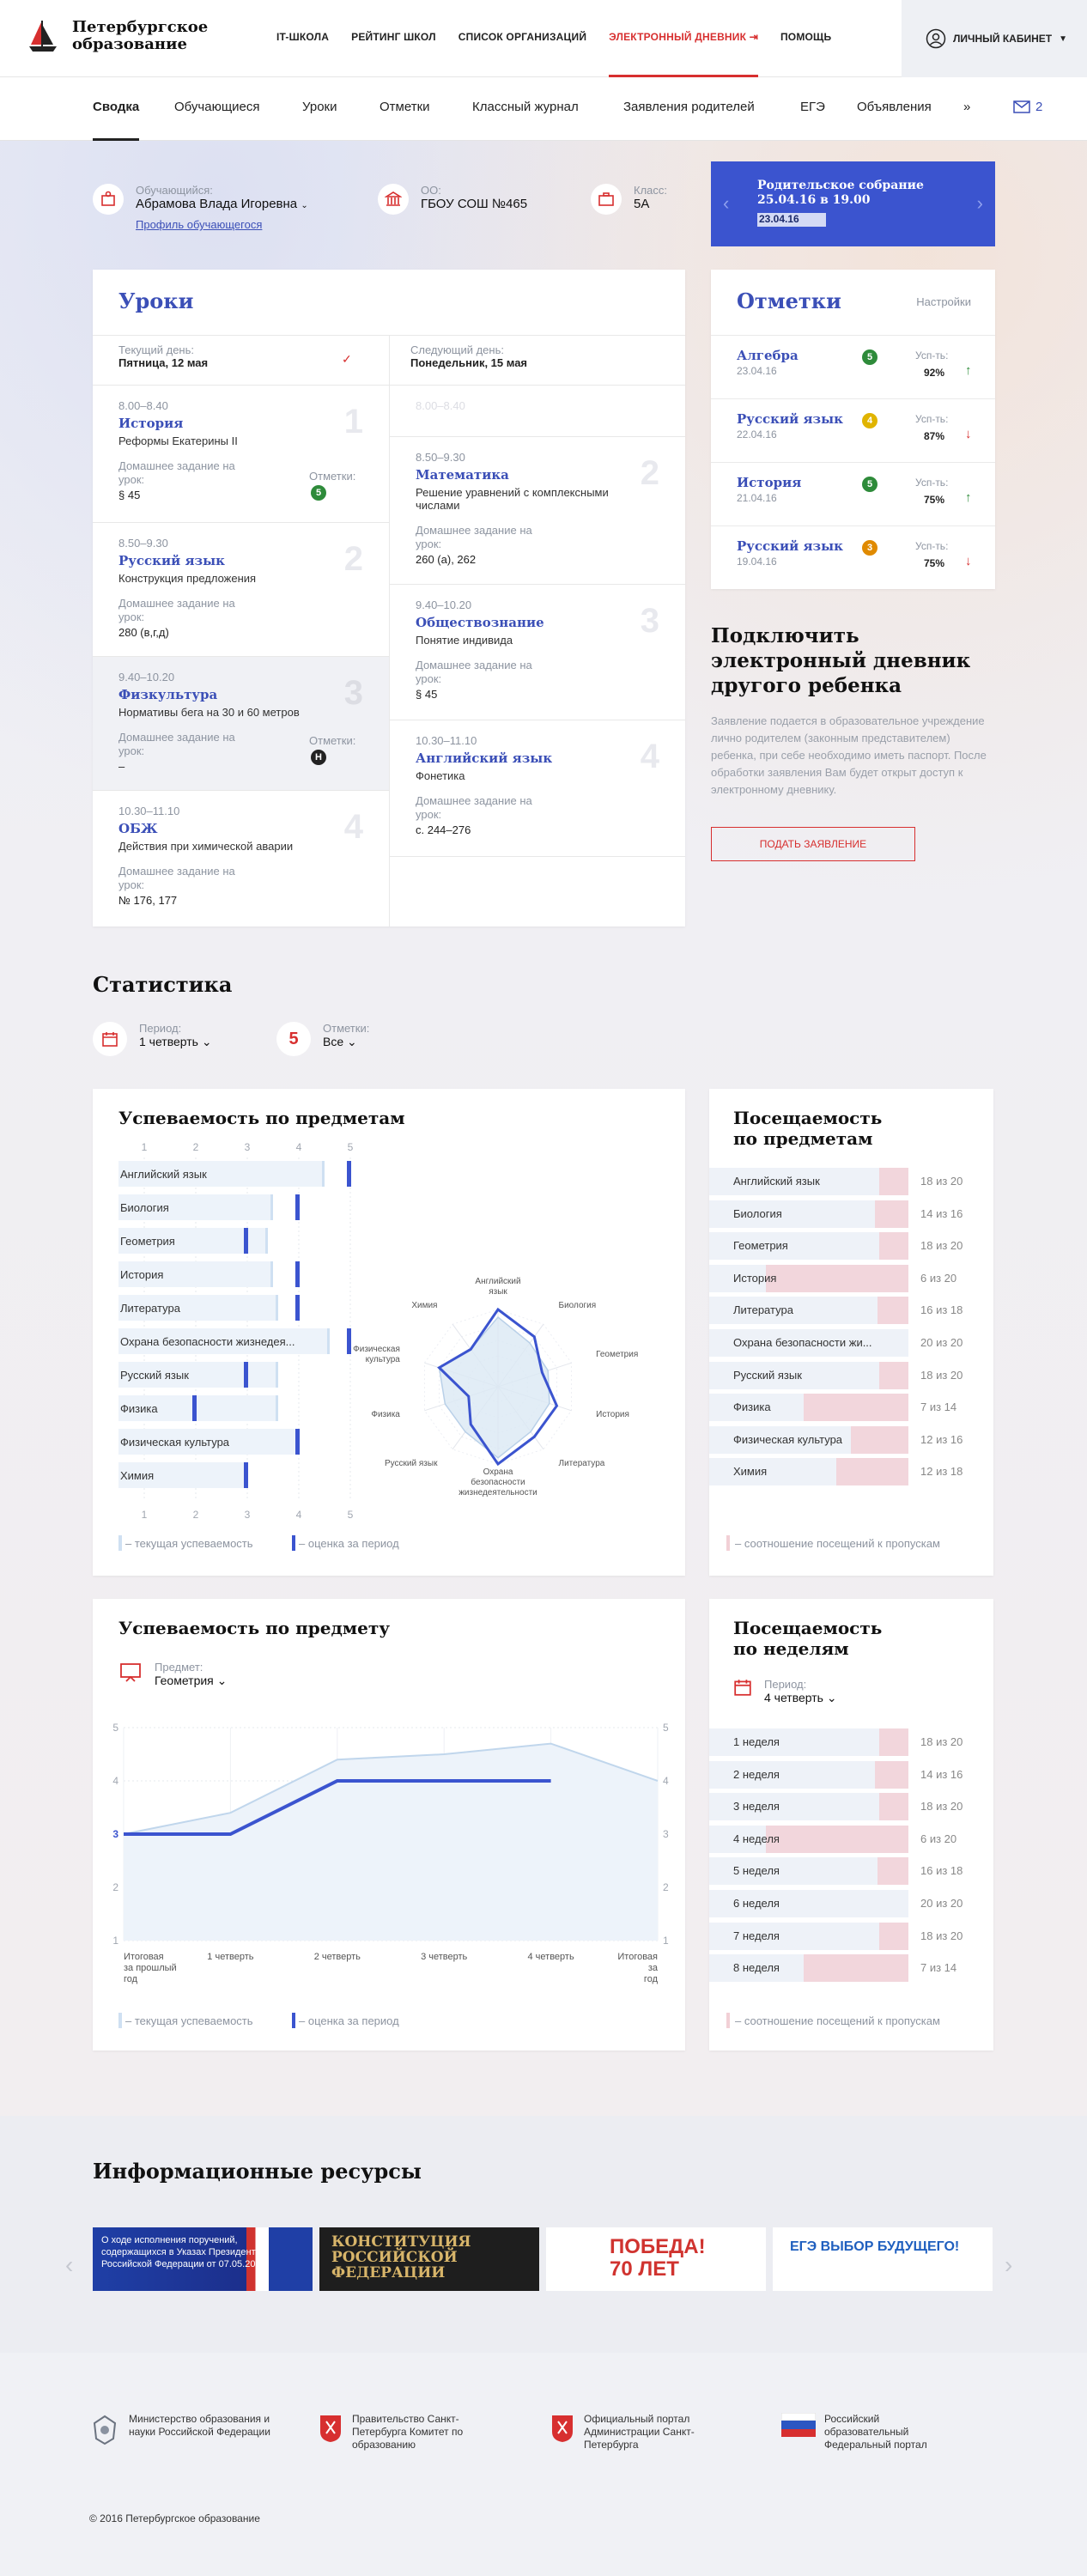 This screenshot has width=1087, height=2576. Describe the element at coordinates (726, 203) in the screenshot. I see `banner-prev-icon: ‹` at that location.